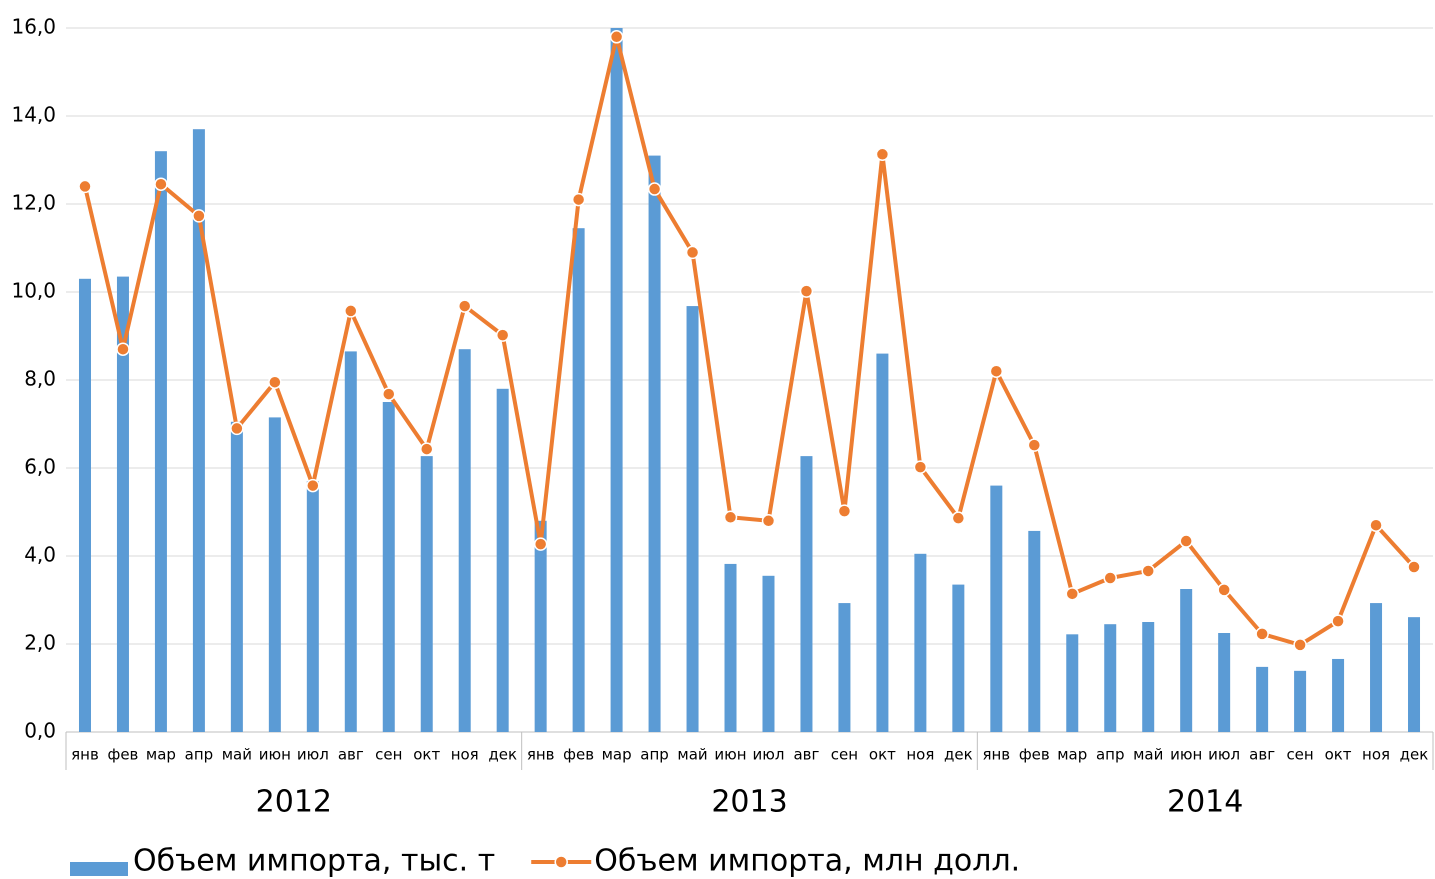 This screenshot has width=1435, height=879. What do you see at coordinates (40, 731) in the screenshot?
I see `y-tick-label: 0,0` at bounding box center [40, 731].